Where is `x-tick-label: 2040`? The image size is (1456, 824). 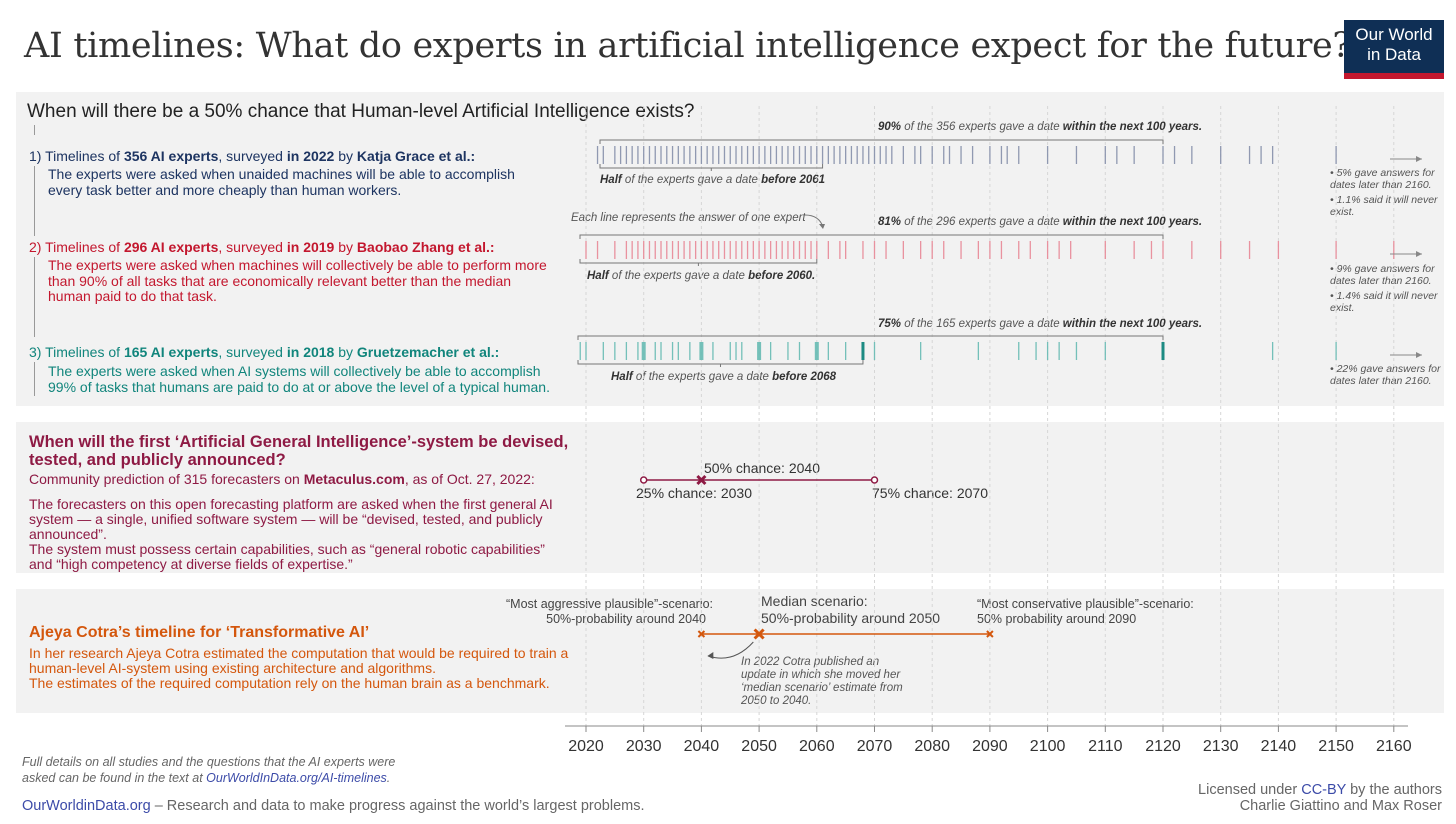
x-tick-label: 2040 is located at coordinates (702, 746).